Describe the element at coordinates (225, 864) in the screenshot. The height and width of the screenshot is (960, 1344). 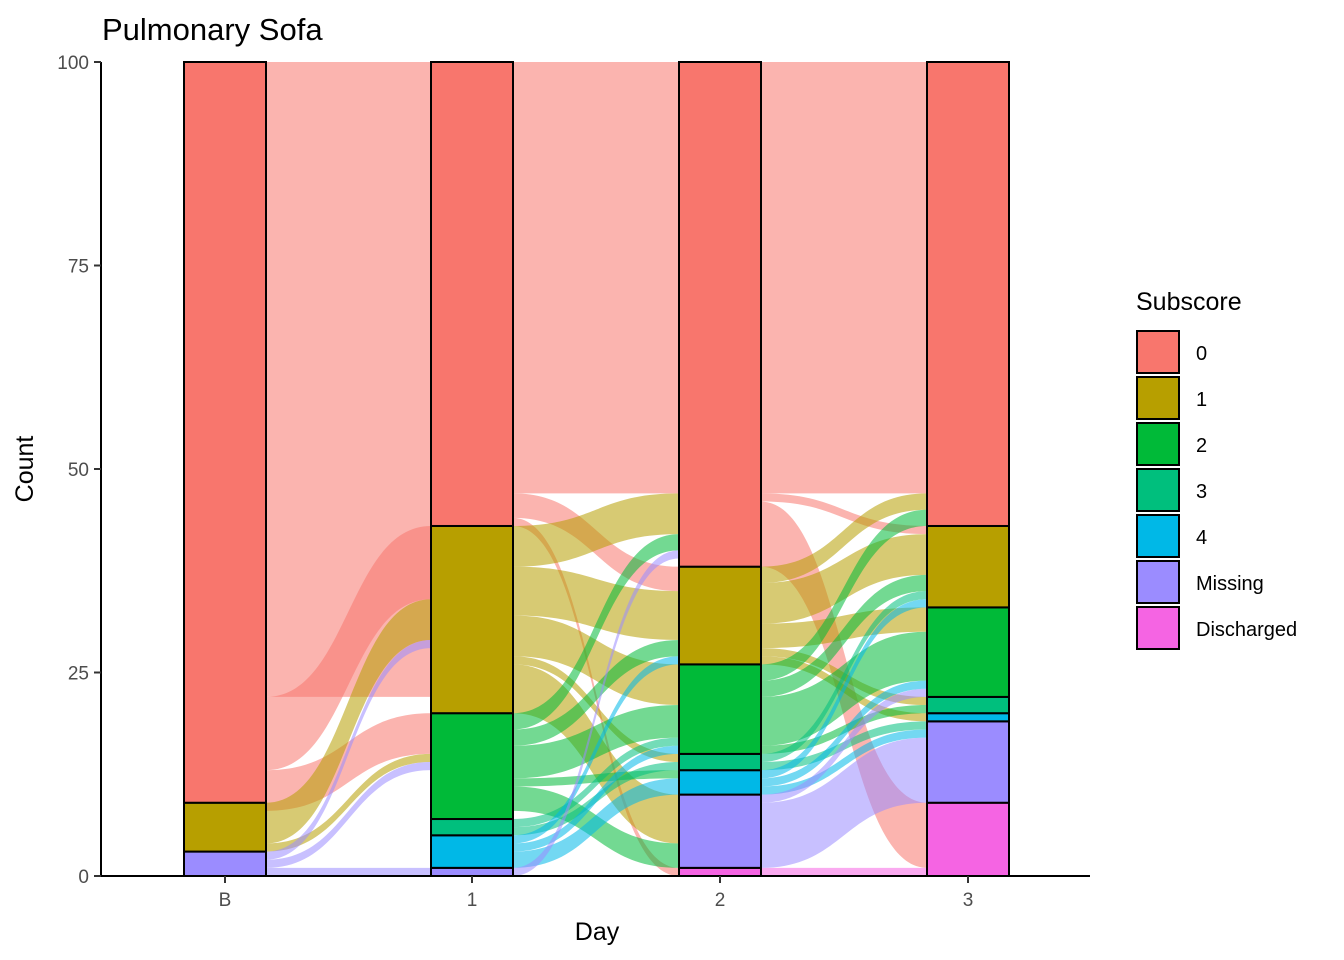
I see `bar-segment-b-missing` at that location.